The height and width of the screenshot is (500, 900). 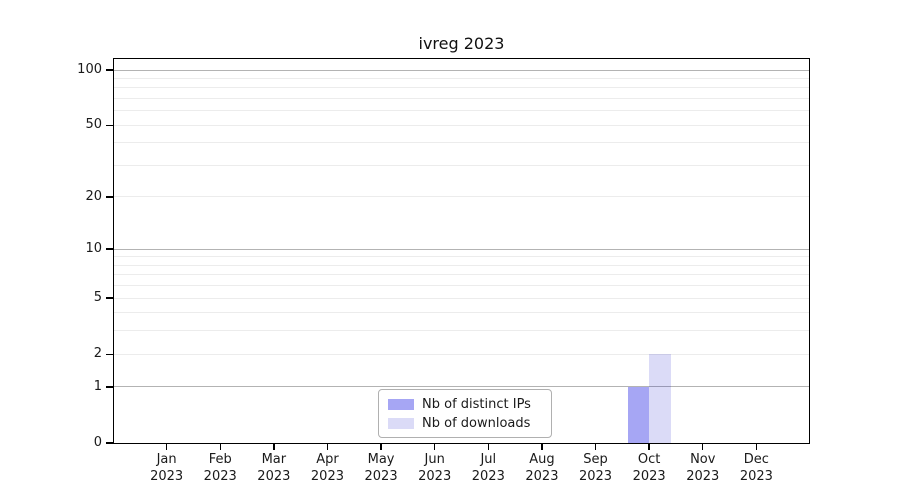 I want to click on y-axis-tick-label: 10, so click(x=93, y=249).